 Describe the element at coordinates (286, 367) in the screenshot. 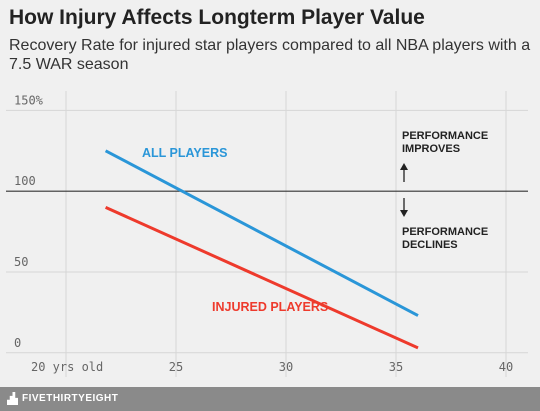

I see `x-tick-label: 30` at that location.